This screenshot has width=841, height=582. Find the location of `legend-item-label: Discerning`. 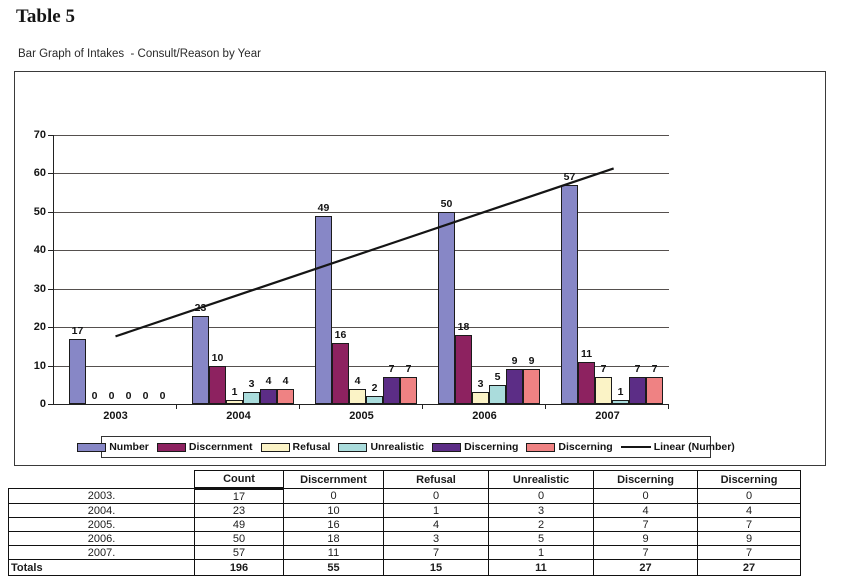

legend-item-label: Discerning is located at coordinates (585, 447).